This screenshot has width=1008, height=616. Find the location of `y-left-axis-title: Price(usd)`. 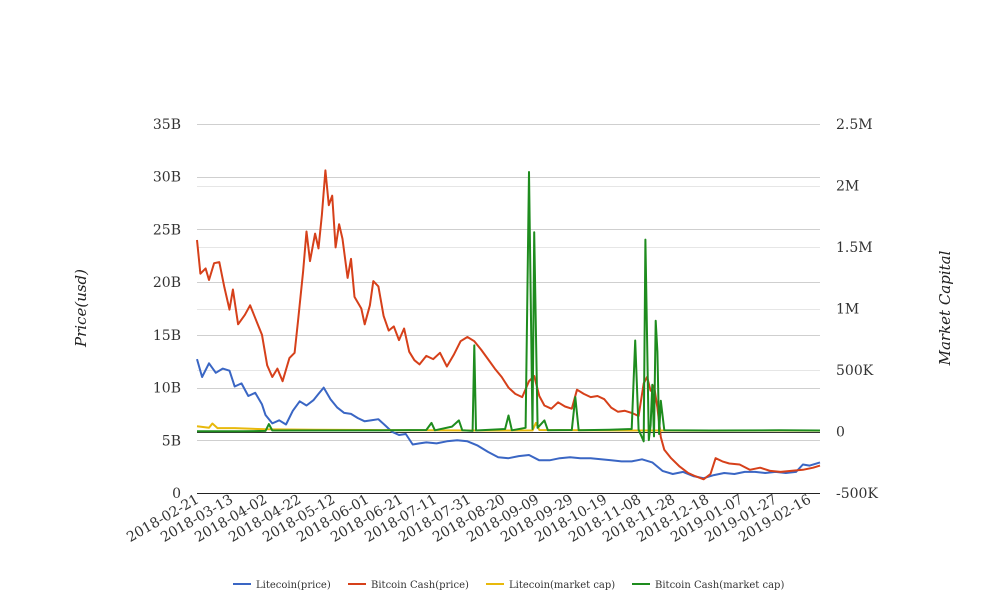

y-left-axis-title: Price(usd) is located at coordinates (81, 308).